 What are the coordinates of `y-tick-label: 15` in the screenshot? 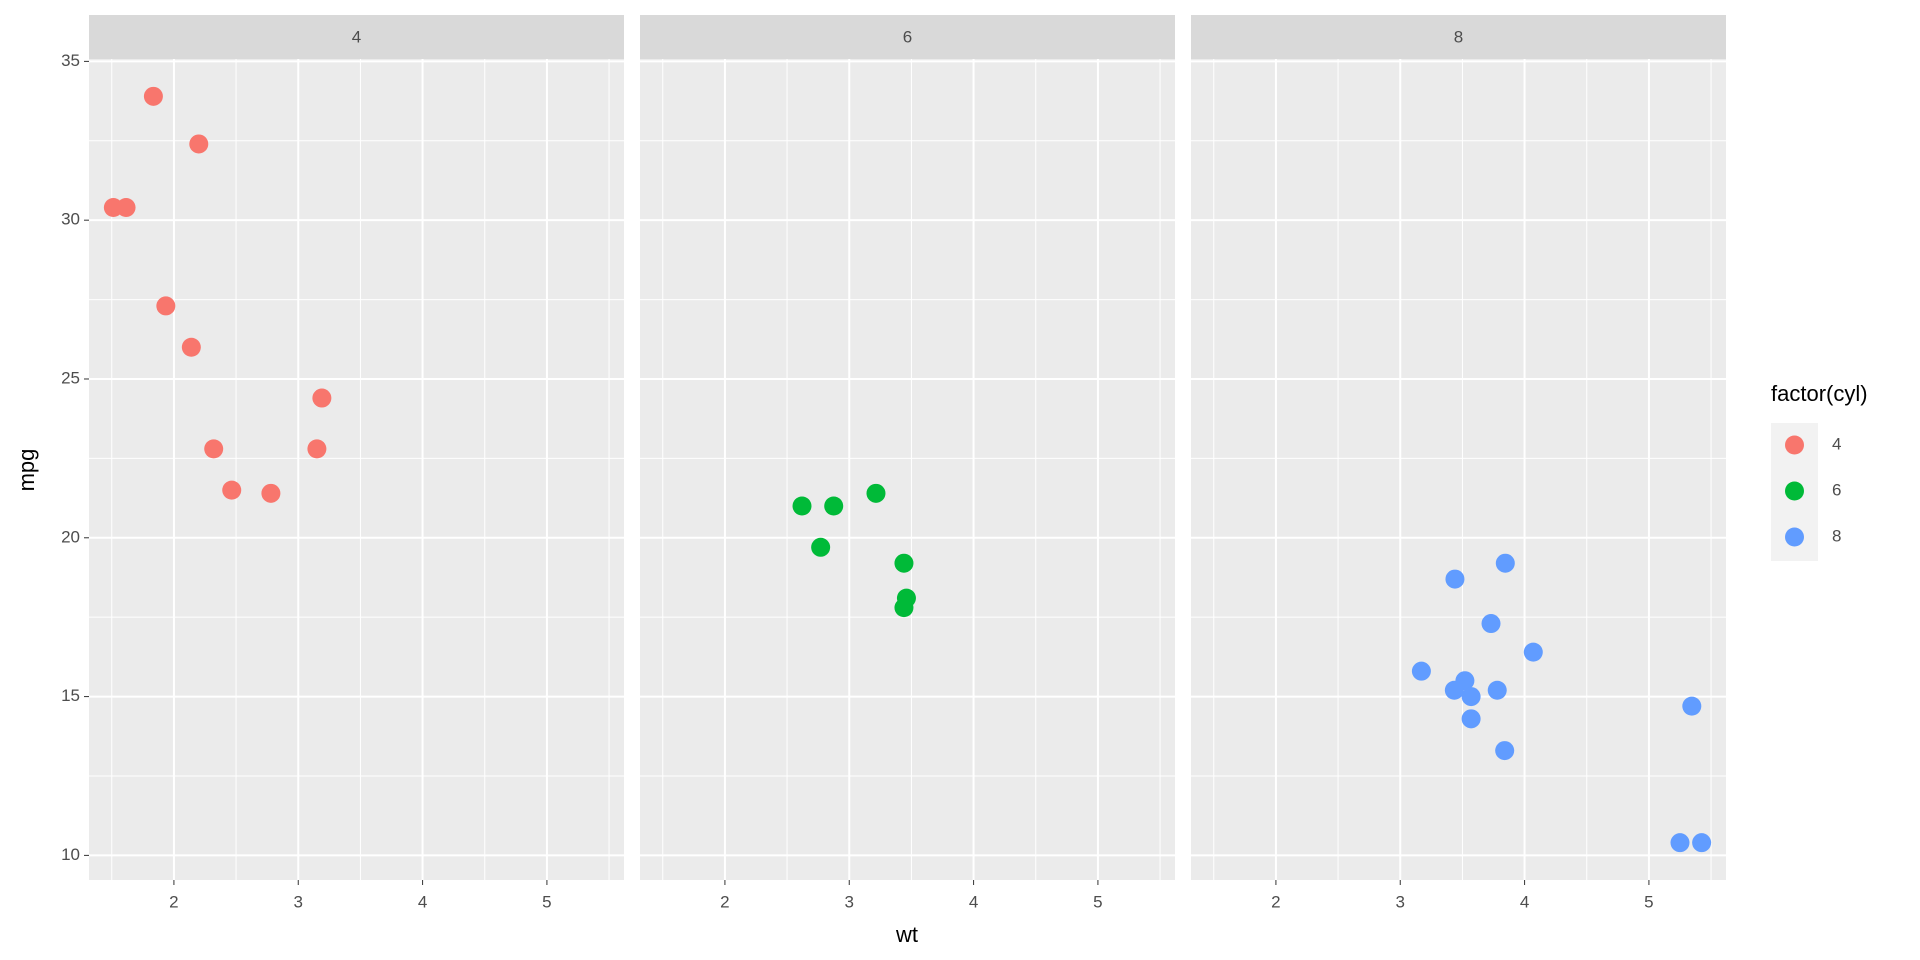 It's located at (70, 695).